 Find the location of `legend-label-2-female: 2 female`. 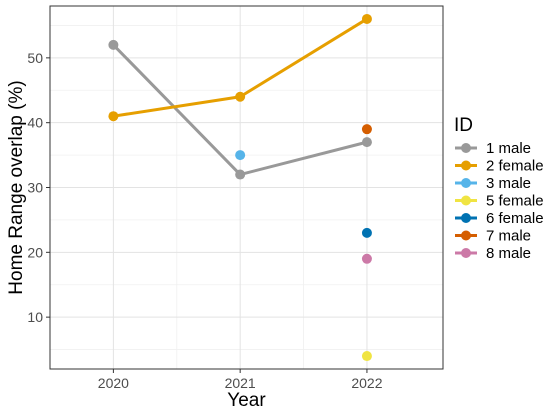

legend-label-2-female: 2 female is located at coordinates (515, 166).